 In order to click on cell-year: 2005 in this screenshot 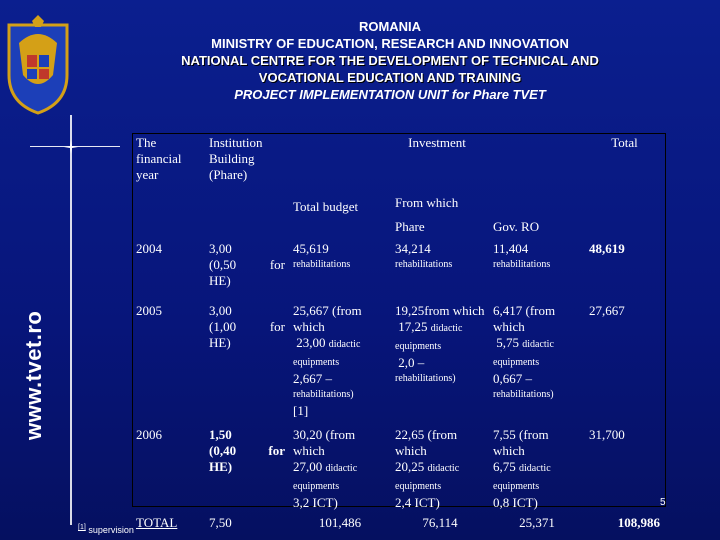, I will do `click(149, 310)`.